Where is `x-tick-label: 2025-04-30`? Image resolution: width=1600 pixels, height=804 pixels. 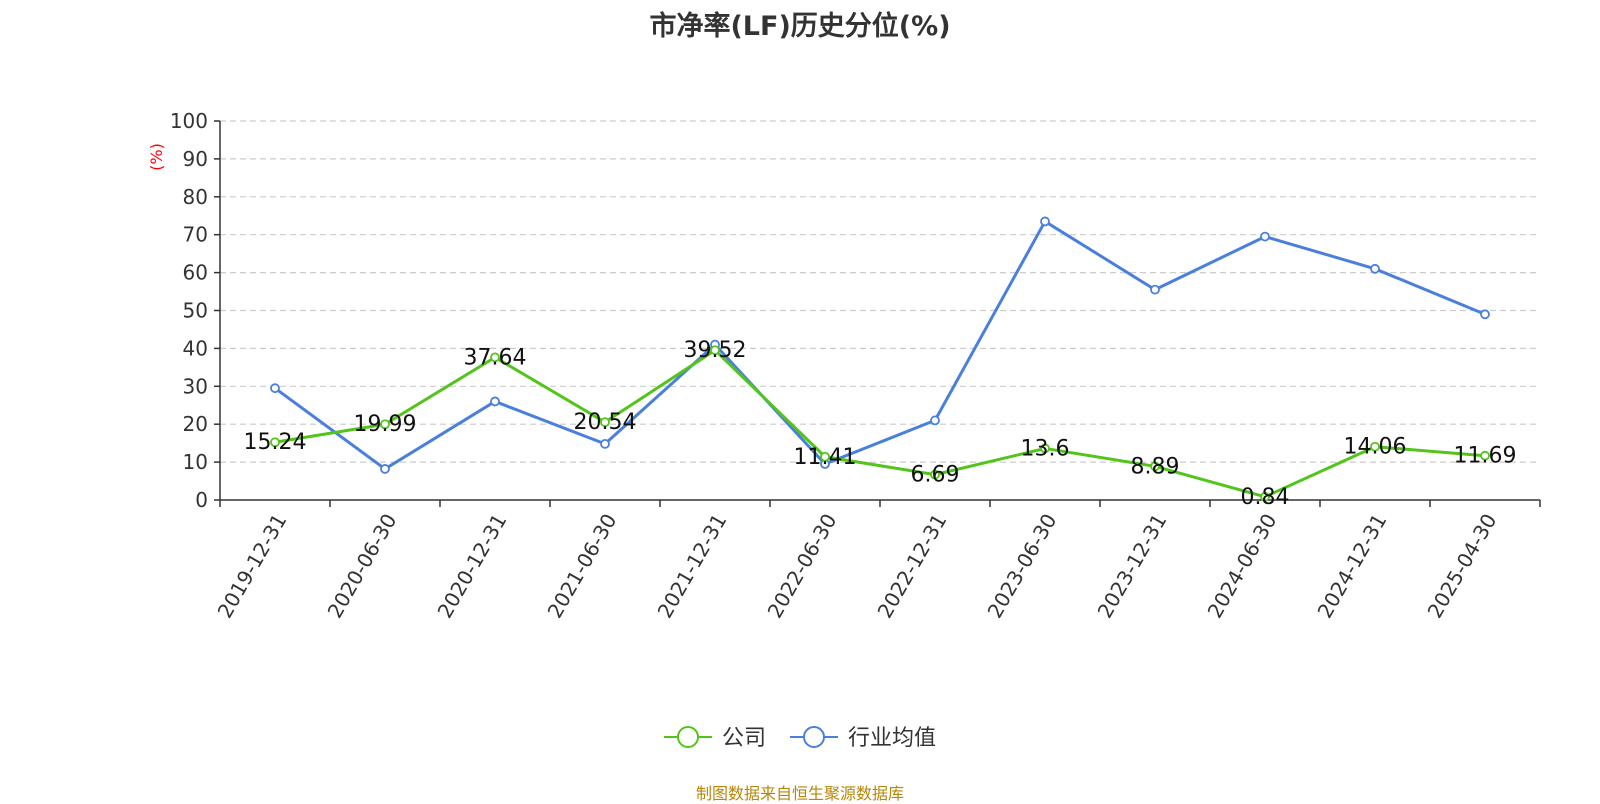
x-tick-label: 2025-04-30 is located at coordinates (1462, 566).